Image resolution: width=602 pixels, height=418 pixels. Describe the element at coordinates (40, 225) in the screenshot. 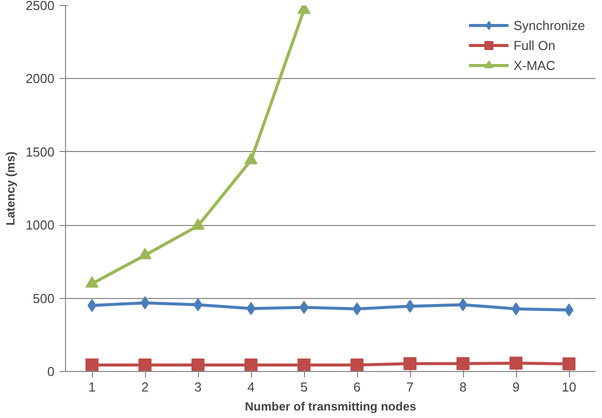

I see `y-tick-label: 1000` at that location.